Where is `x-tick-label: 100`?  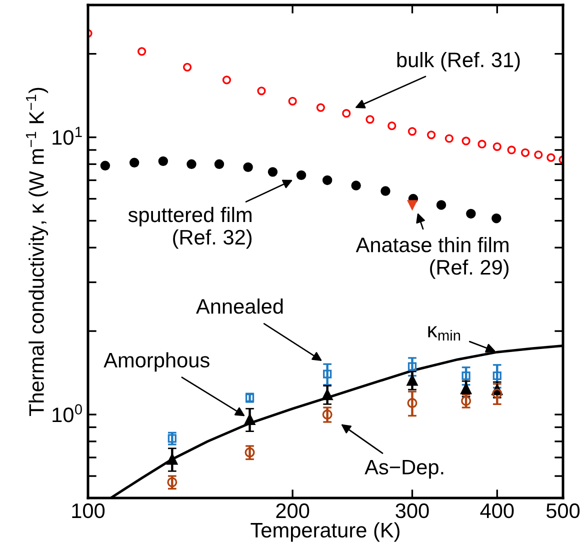 x-tick-label: 100 is located at coordinates (88, 510).